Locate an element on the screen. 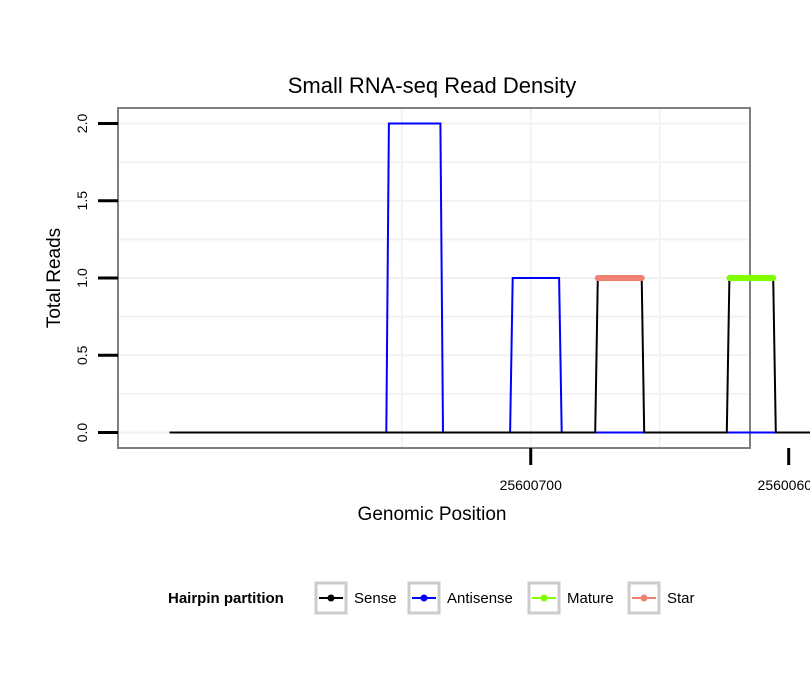  legend-label-sense: Sense is located at coordinates (375, 598).